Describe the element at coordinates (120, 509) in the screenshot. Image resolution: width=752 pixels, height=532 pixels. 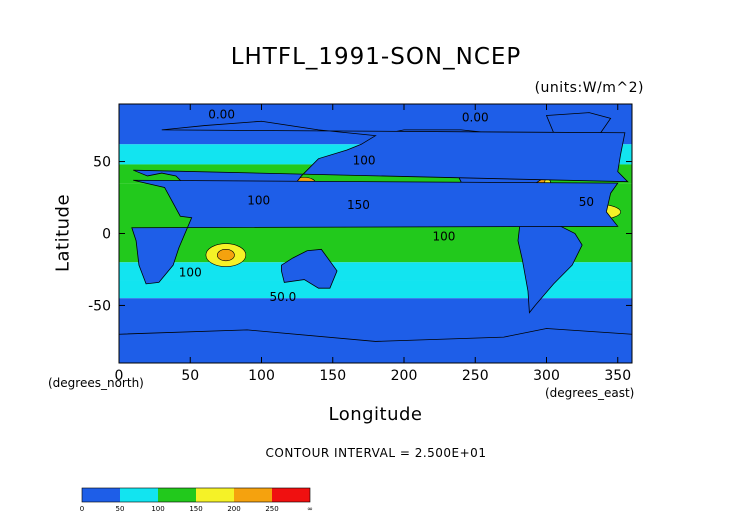
I see `colorbar-tick-label: 50` at that location.